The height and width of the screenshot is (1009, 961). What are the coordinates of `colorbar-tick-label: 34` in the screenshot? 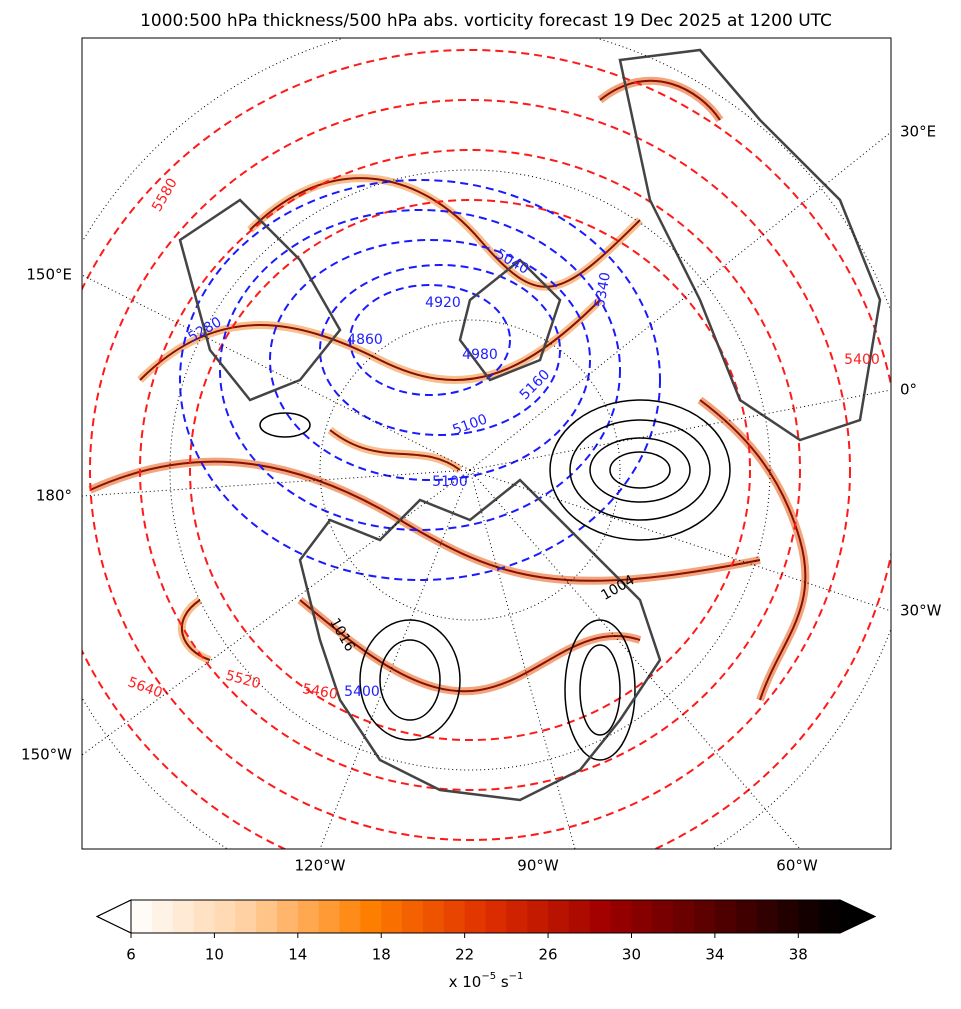 It's located at (714, 955).